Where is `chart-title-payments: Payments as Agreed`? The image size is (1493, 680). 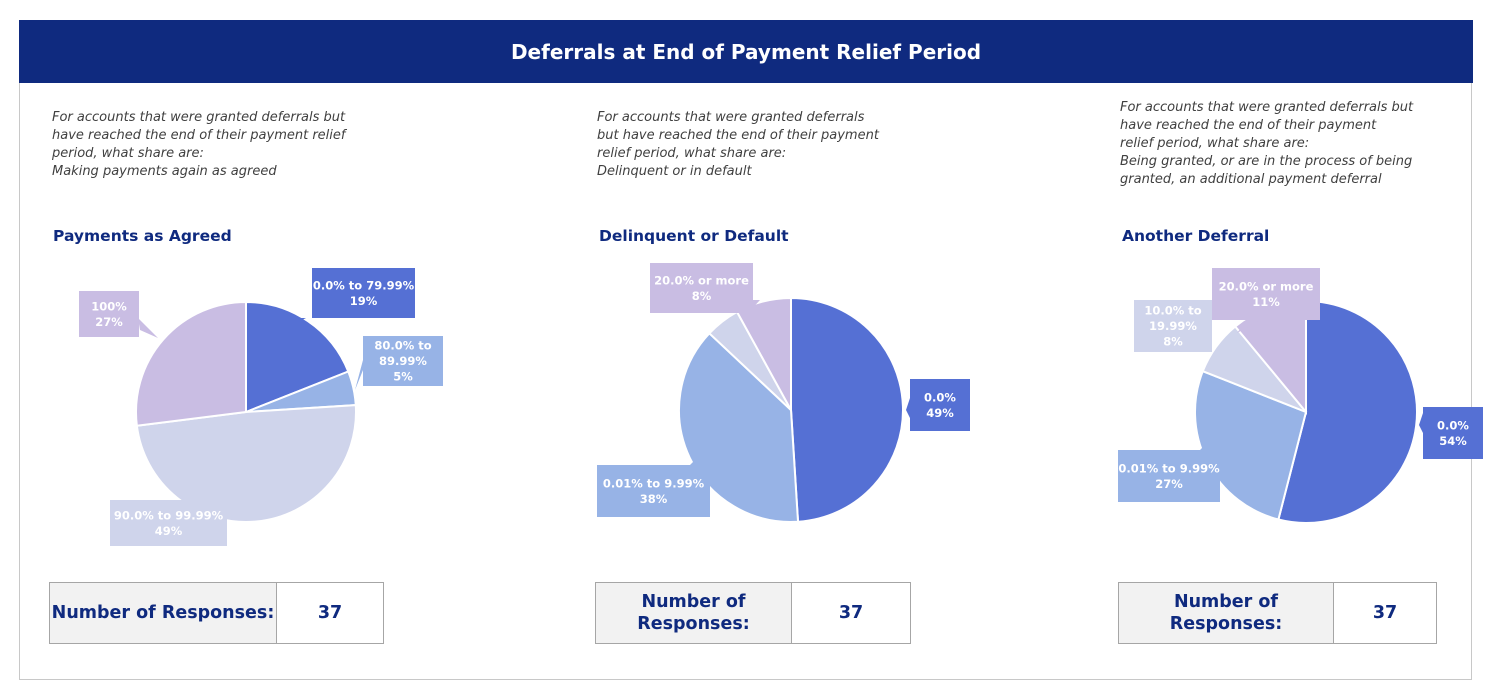 chart-title-payments: Payments as Agreed is located at coordinates (142, 236).